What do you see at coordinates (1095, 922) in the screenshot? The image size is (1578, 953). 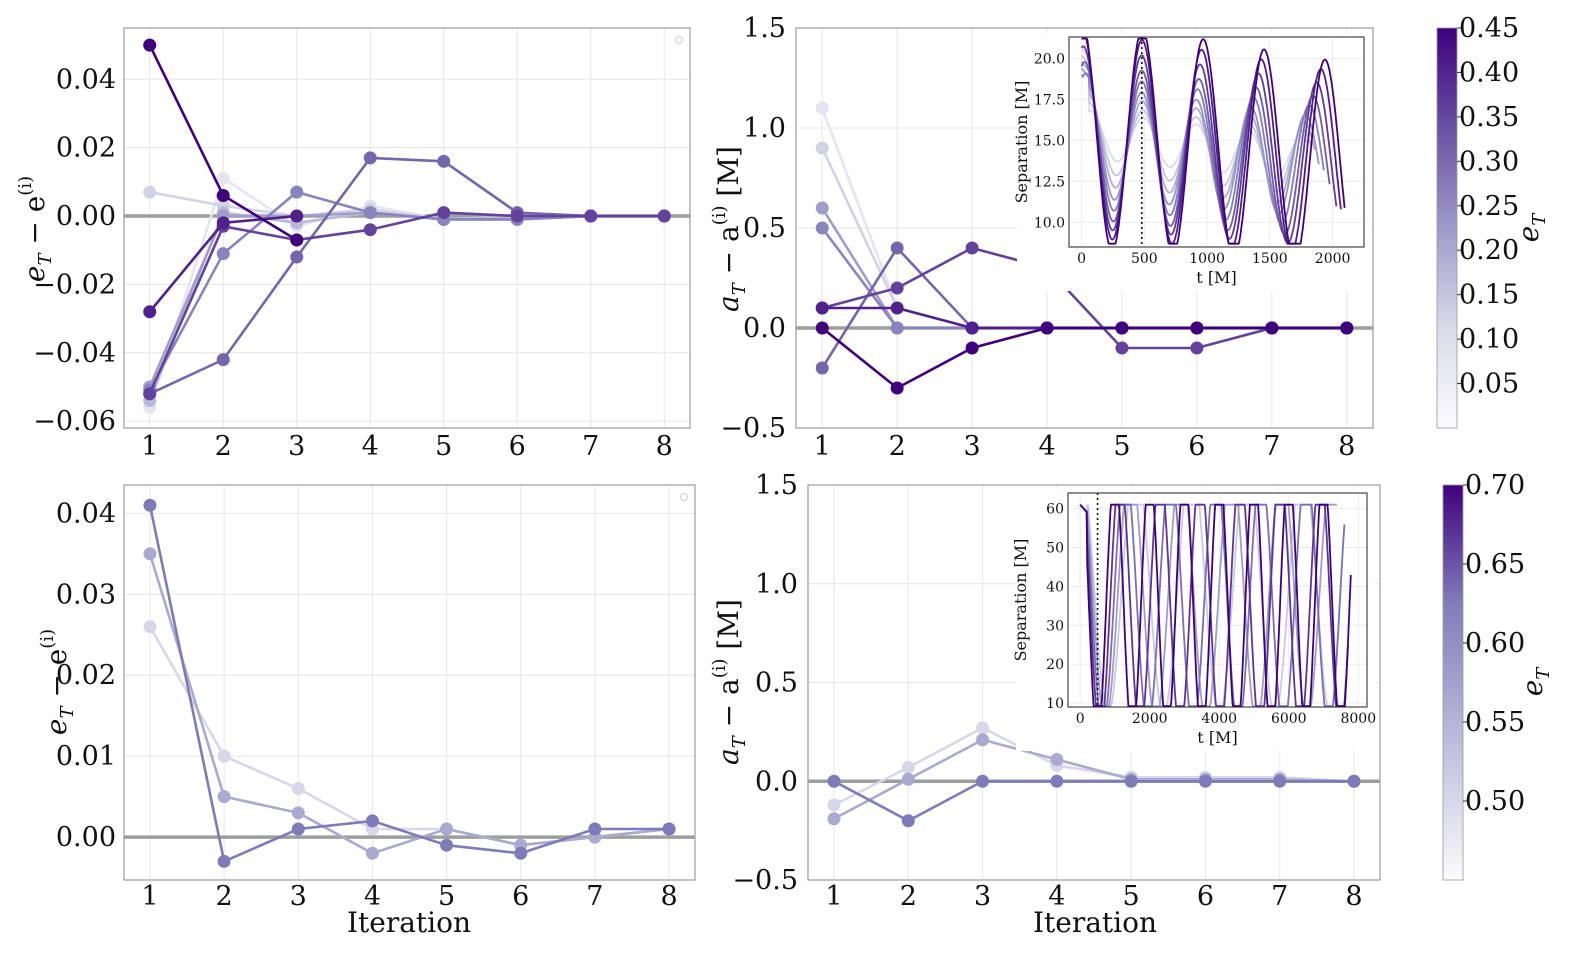 I see `bottom-right-xlabel: Iteration` at bounding box center [1095, 922].